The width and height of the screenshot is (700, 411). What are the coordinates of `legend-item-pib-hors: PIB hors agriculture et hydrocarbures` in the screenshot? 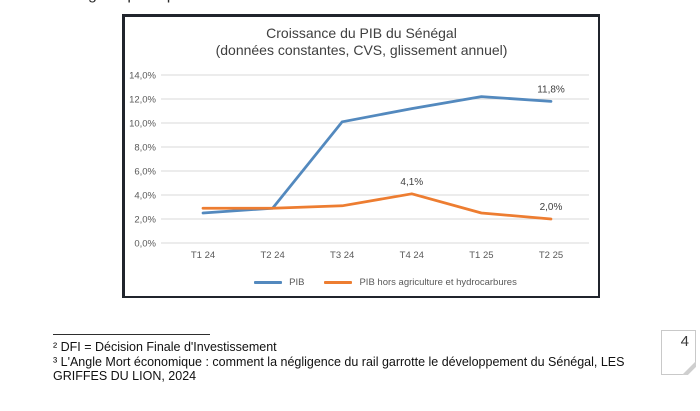 It's located at (420, 282).